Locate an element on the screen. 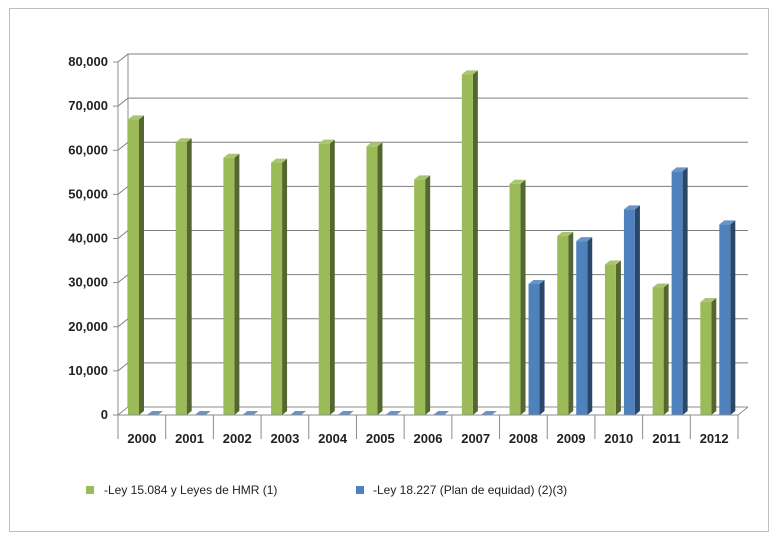 The width and height of the screenshot is (779, 540). x-tick-label: 2009 is located at coordinates (571, 438).